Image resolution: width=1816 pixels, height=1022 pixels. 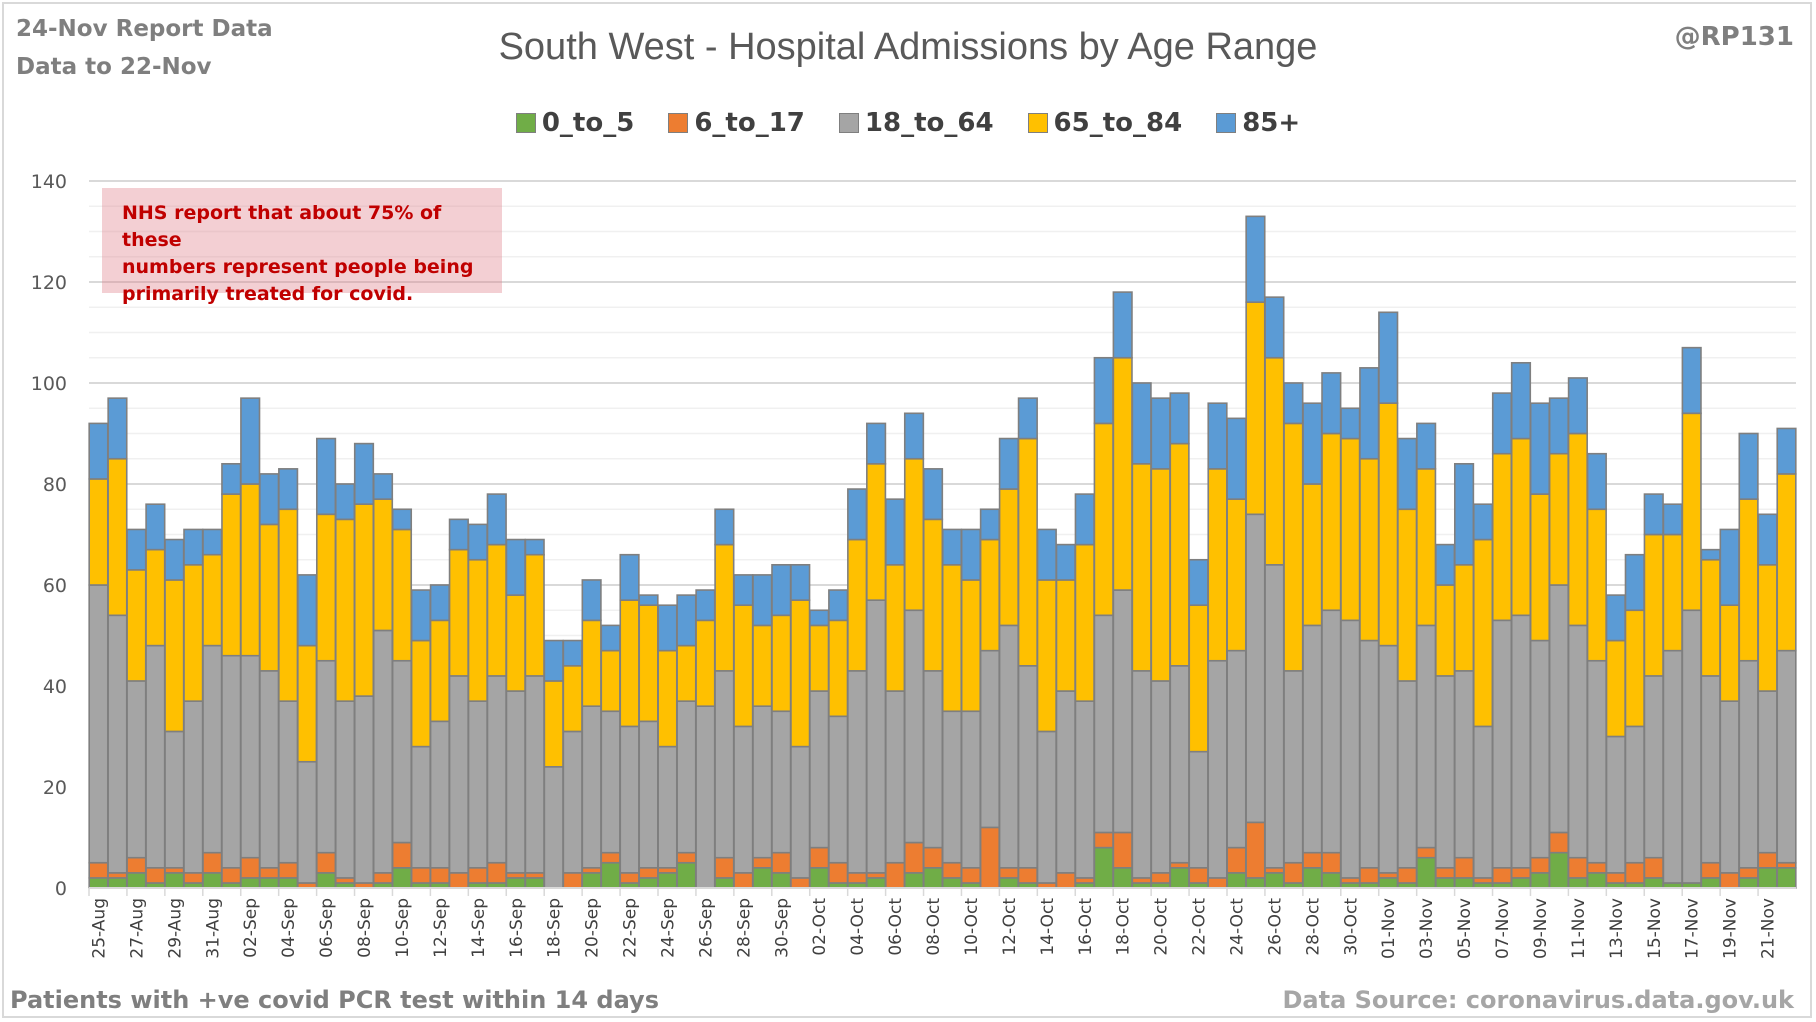 I want to click on y-tick-label: 20, so click(x=55, y=788).